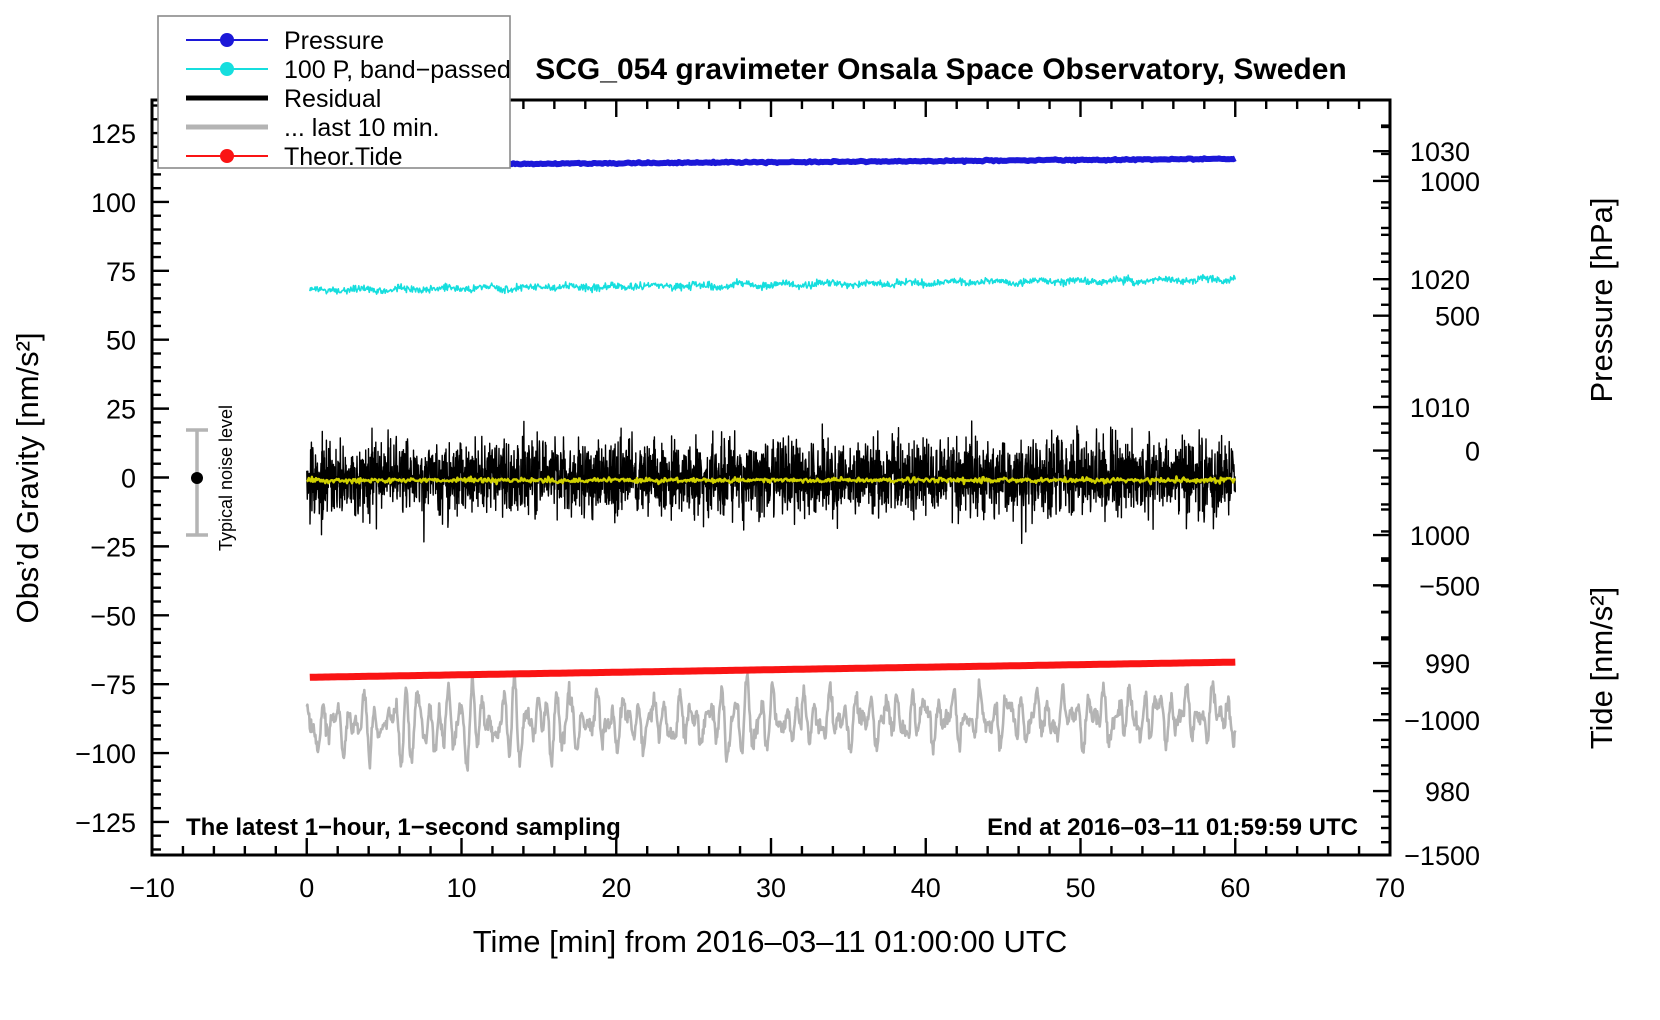 The image size is (1660, 1020). What do you see at coordinates (616, 888) in the screenshot?
I see `x-tick-label: 20` at bounding box center [616, 888].